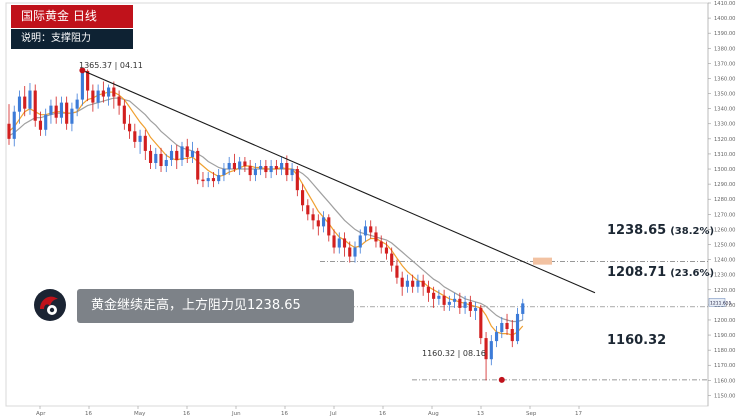 This screenshot has width=748, height=420. Describe the element at coordinates (236, 414) in the screenshot. I see `x-tick-label: Jun` at that location.